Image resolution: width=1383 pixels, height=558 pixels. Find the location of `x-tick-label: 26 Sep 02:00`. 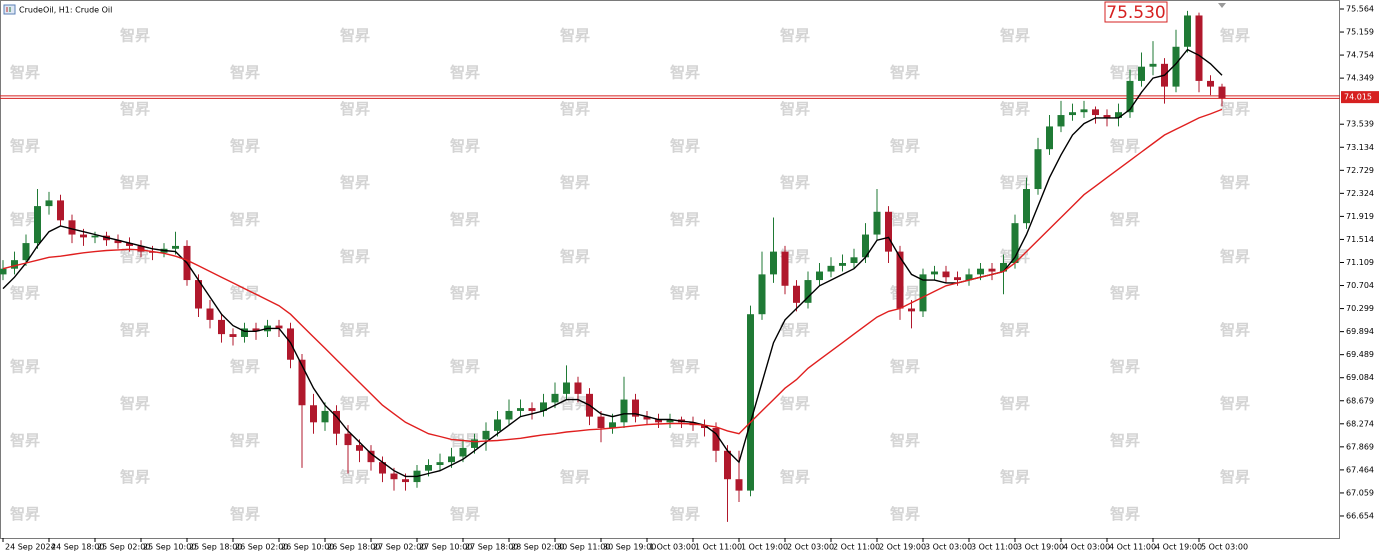

x-tick-label: 26 Sep 02:00 is located at coordinates (261, 547).